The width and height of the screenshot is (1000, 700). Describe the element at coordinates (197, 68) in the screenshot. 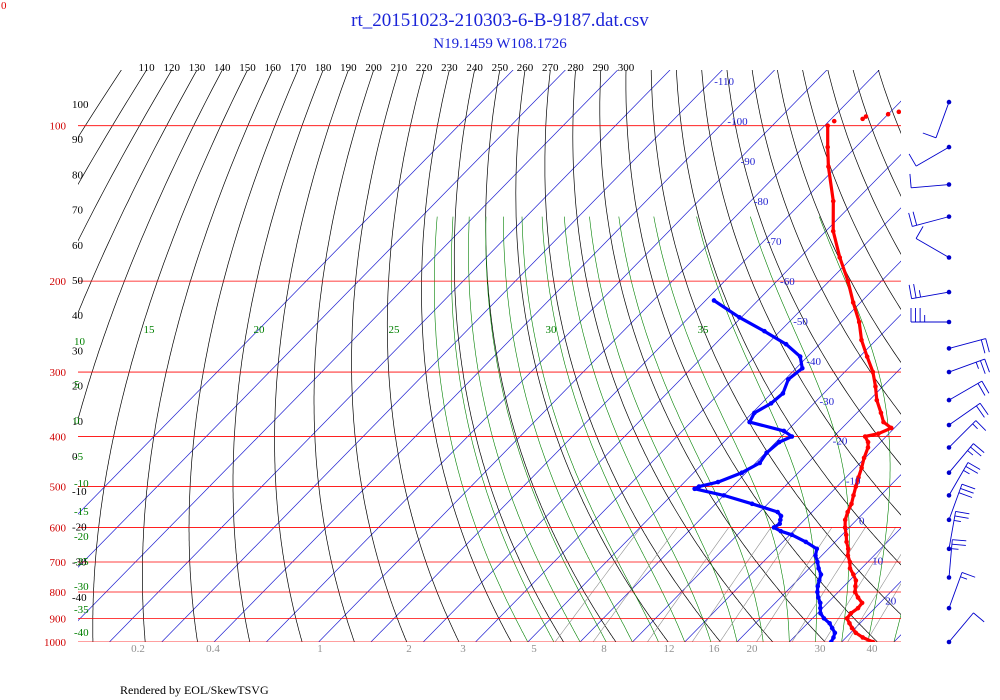

I see `dry-adiabat-label: 130` at that location.